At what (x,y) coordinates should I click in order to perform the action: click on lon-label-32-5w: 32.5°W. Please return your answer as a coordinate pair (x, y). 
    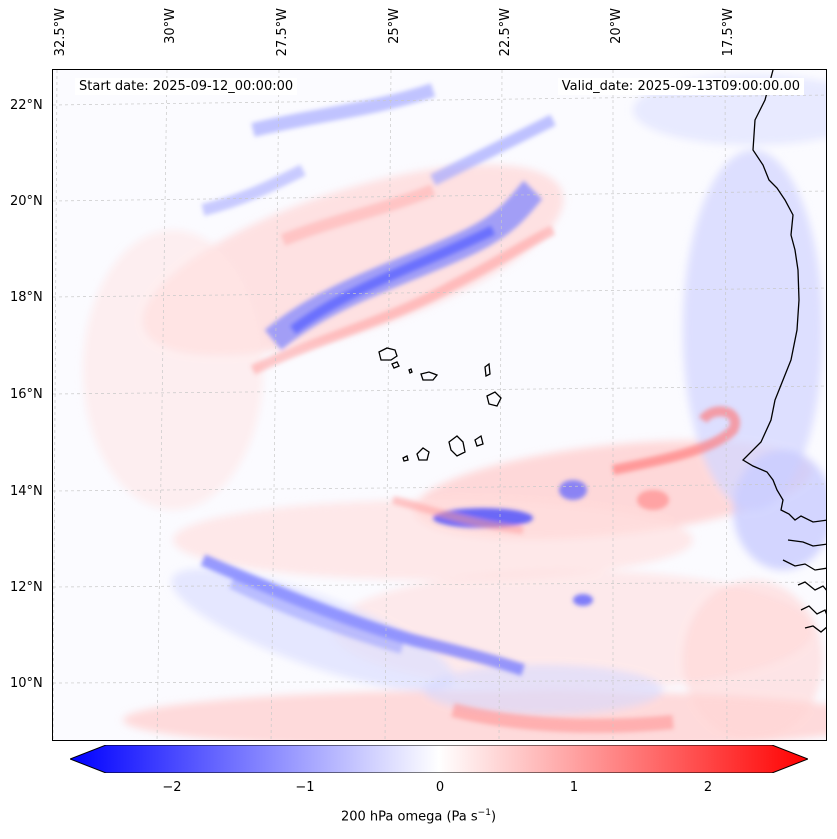
    Looking at the image, I should click on (60, 32).